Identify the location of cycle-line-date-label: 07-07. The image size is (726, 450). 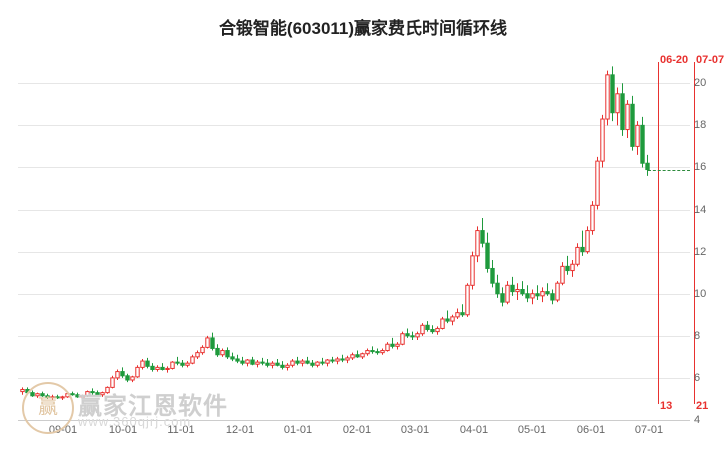
(710, 60).